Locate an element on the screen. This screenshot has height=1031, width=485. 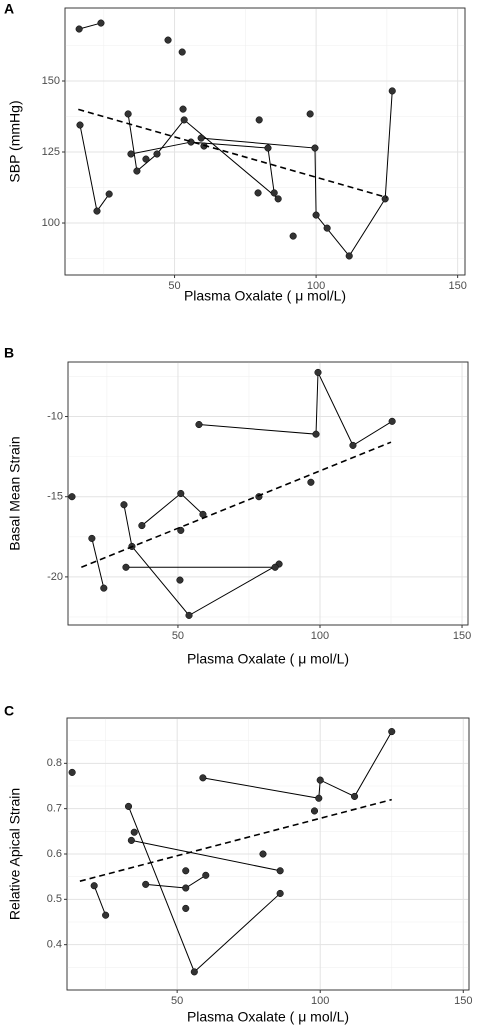
panel-label: B is located at coordinates (9, 353).